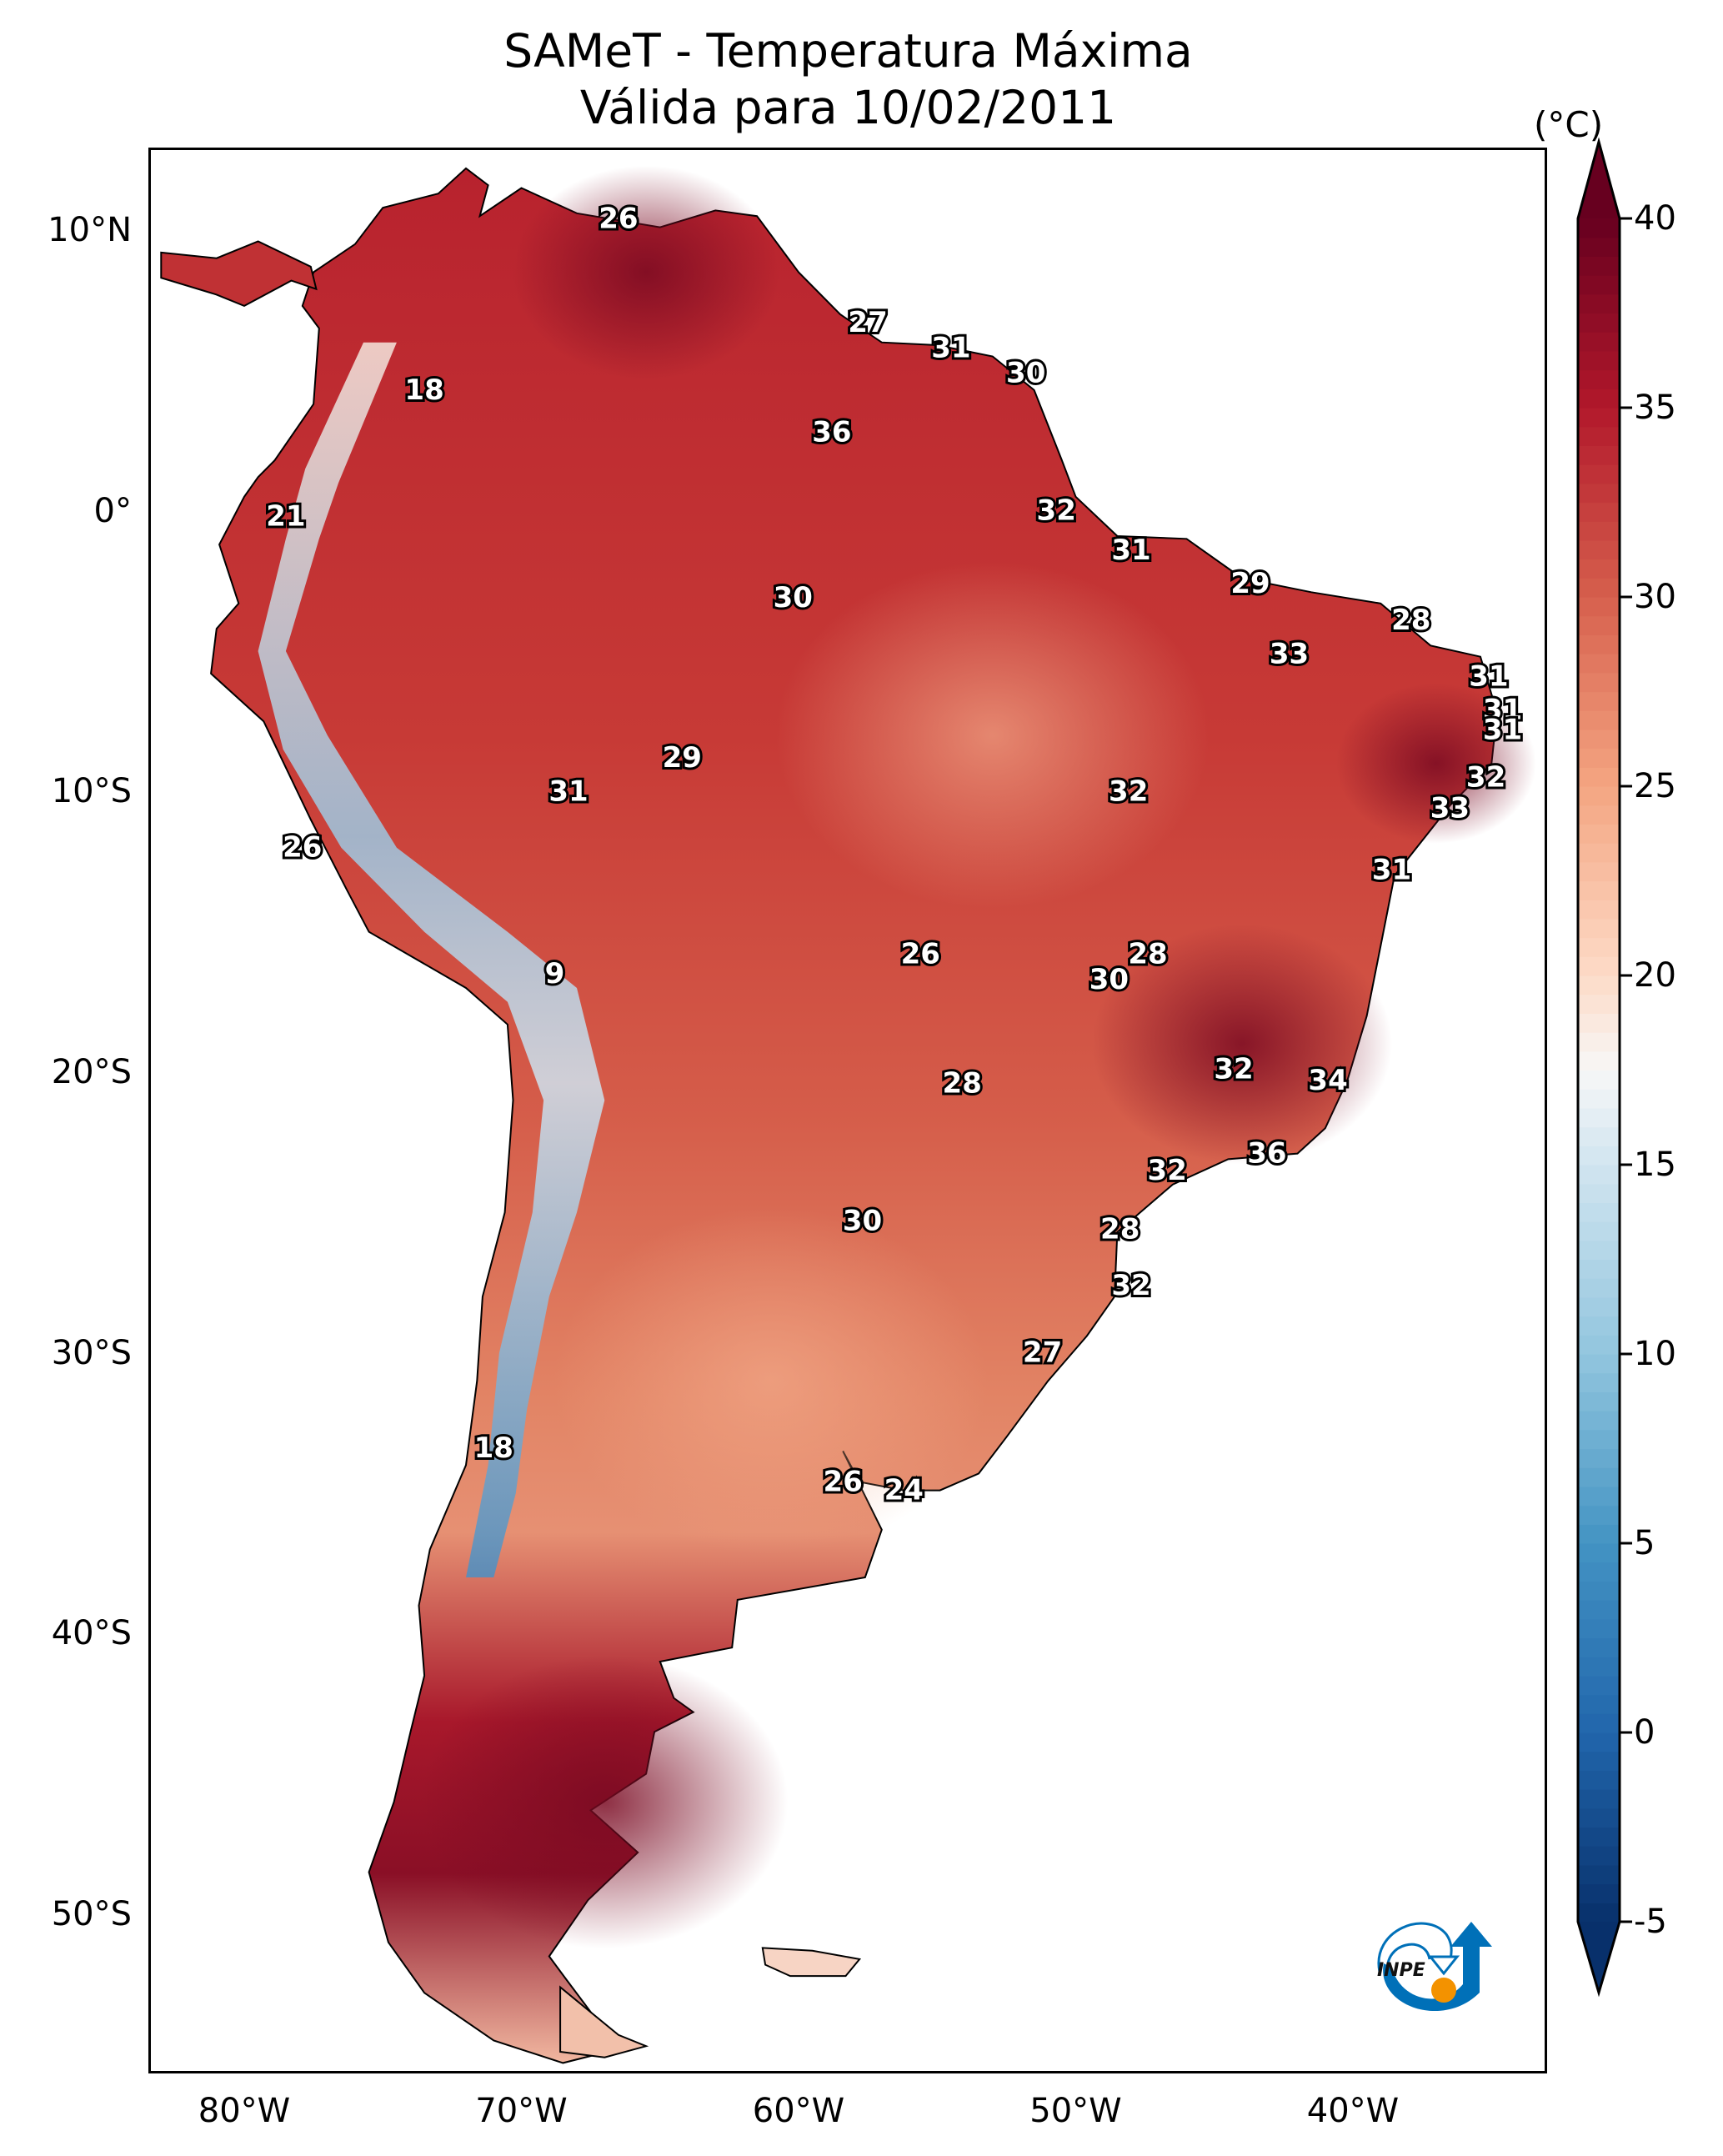 The height and width of the screenshot is (2156, 1723). Describe the element at coordinates (1655, 408) in the screenshot. I see `colorbar-tick-label: 35` at that location.